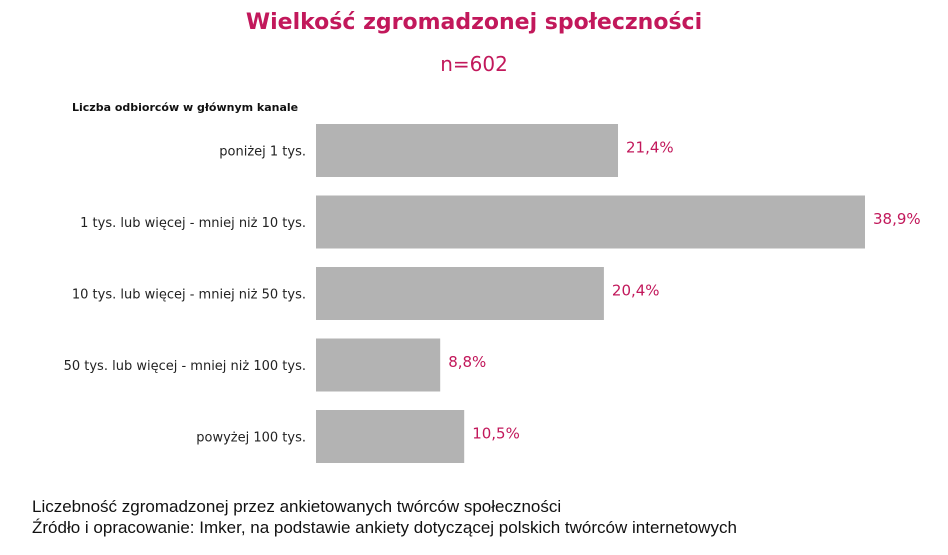 Image resolution: width=948 pixels, height=555 pixels. Describe the element at coordinates (193, 223) in the screenshot. I see `category-label: 1 tys. lub więcej - mniej niż 10 tys.` at that location.